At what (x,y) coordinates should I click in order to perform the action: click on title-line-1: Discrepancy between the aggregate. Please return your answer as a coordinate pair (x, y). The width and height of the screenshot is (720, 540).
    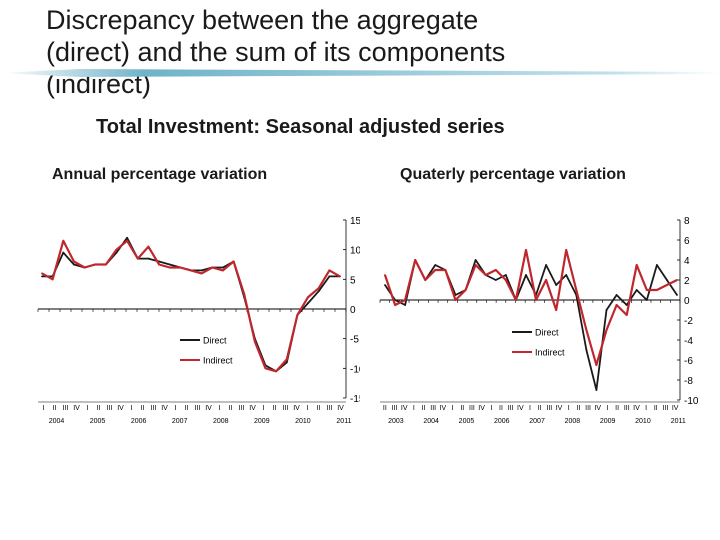
    Looking at the image, I should click on (262, 20).